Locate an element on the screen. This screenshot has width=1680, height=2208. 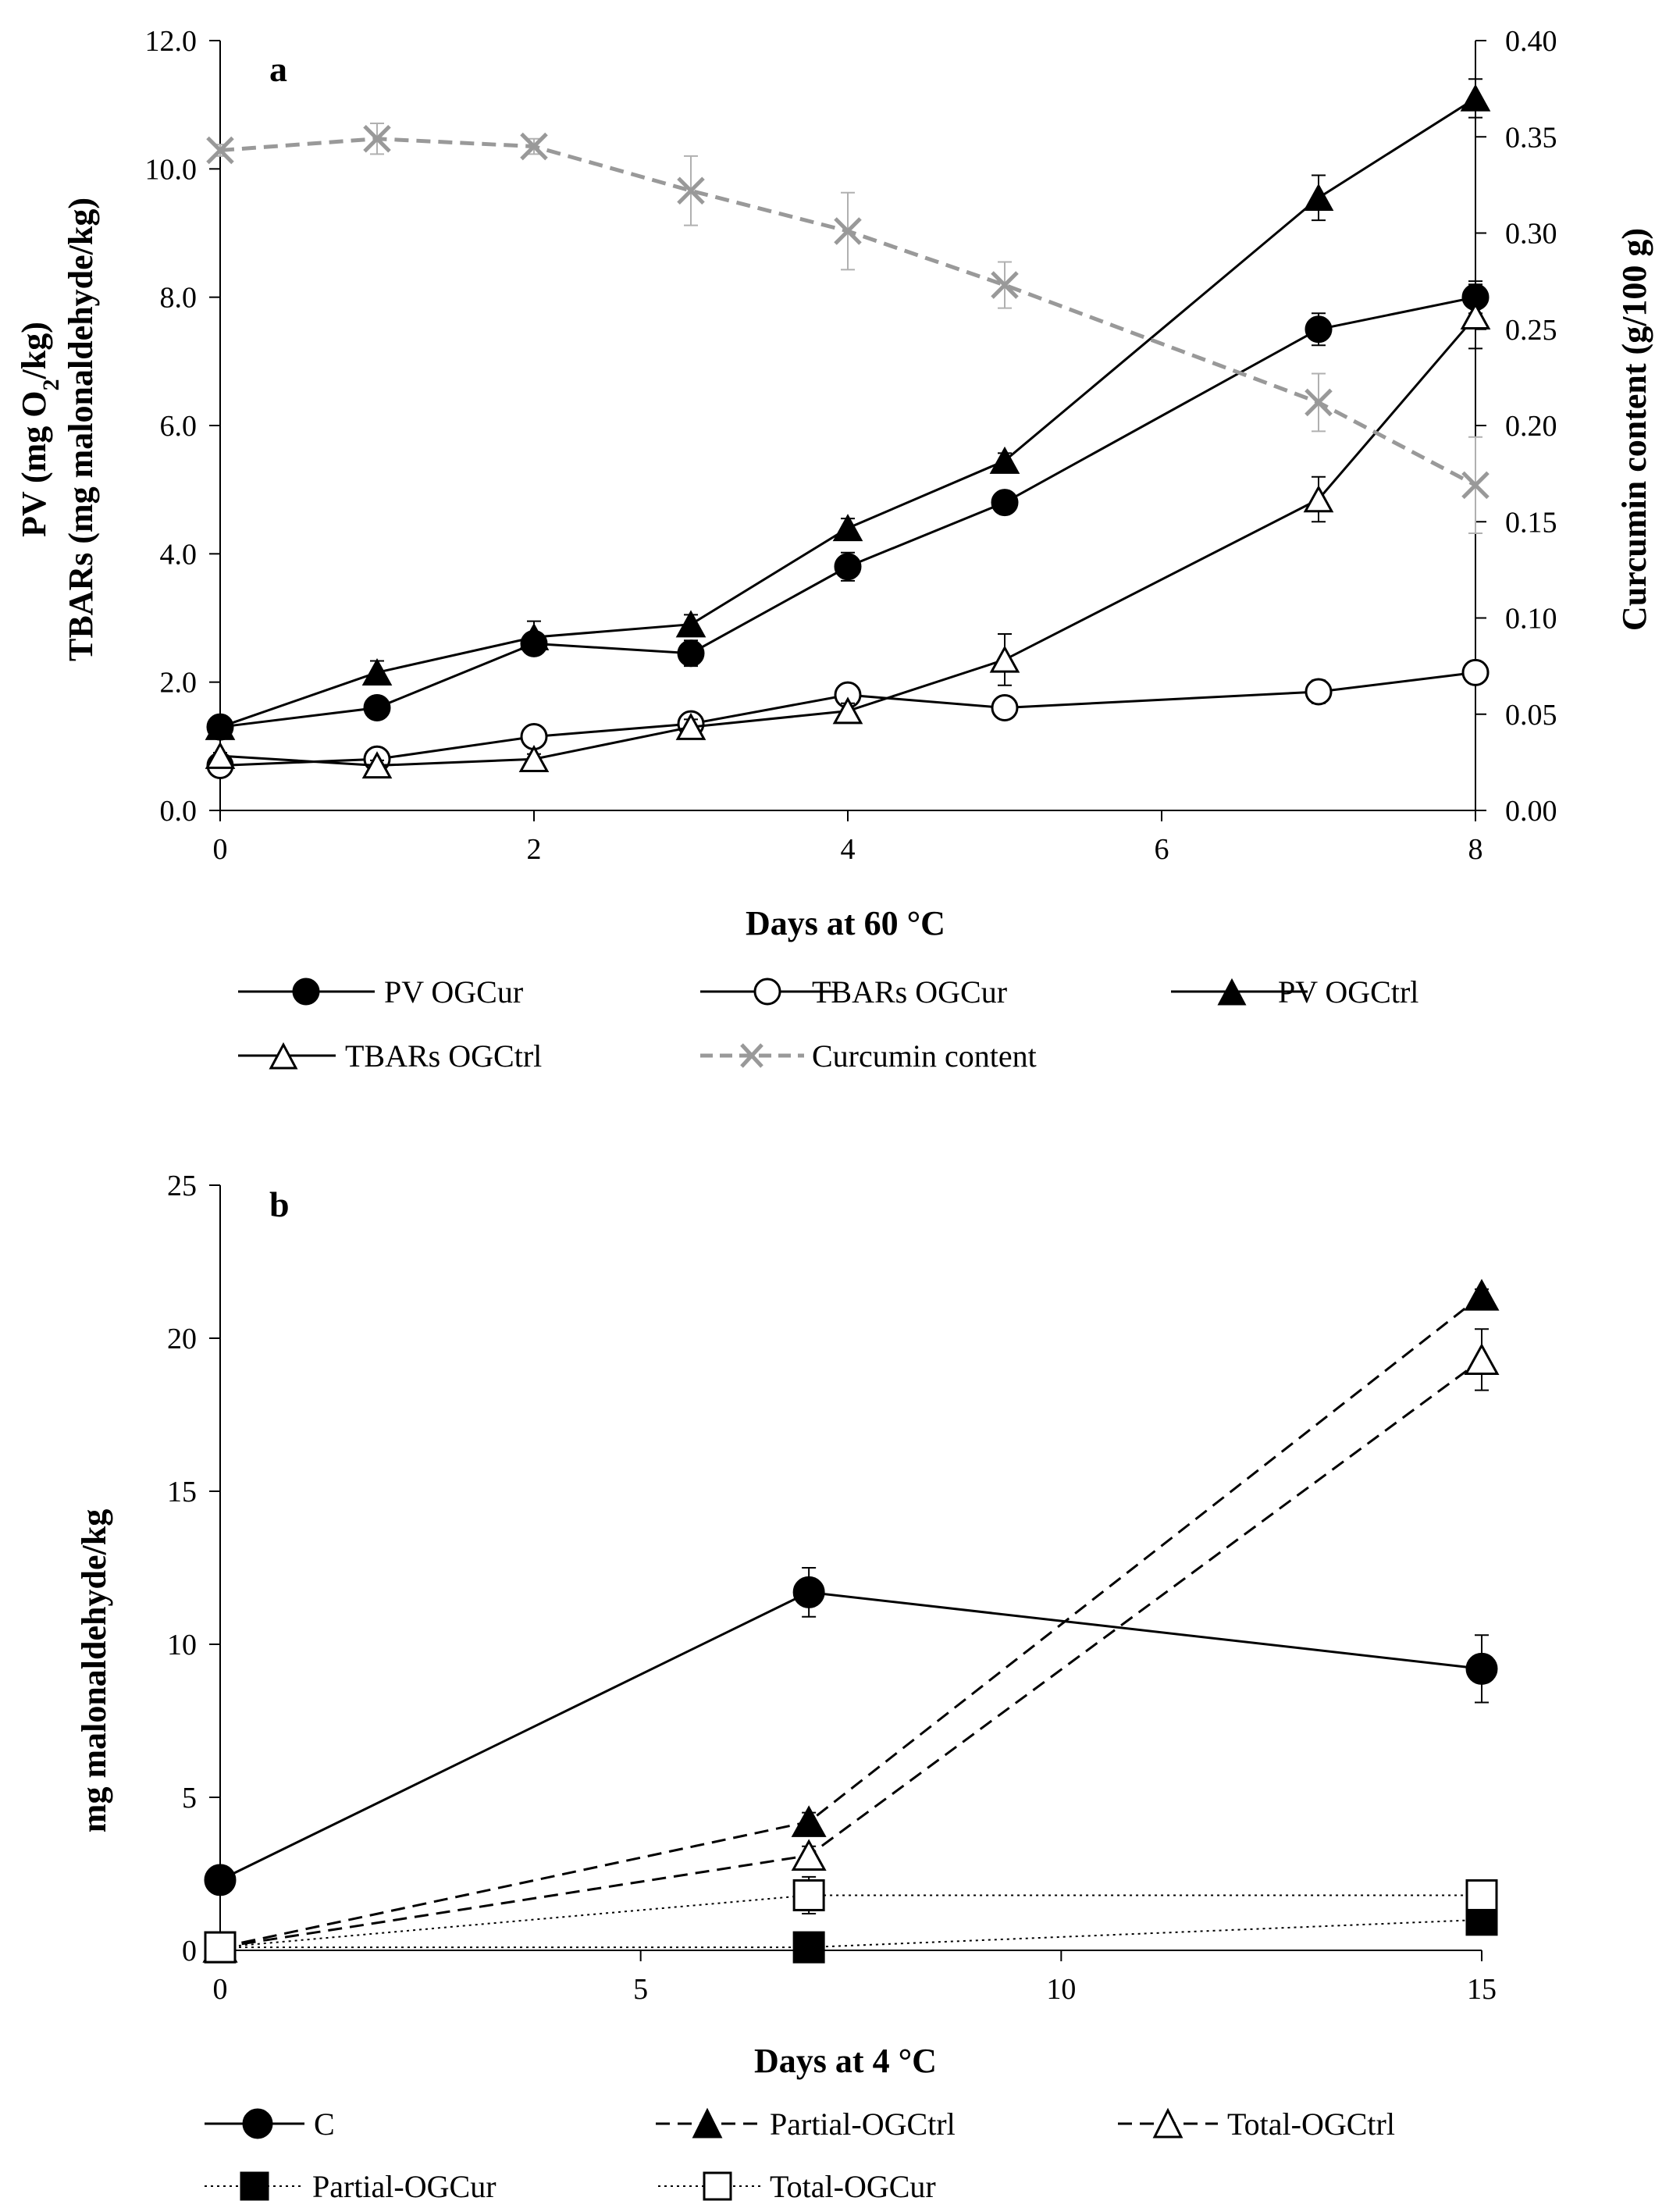
legend-item-total-ogcur: Total-OGCur is located at coordinates (797, 2186).